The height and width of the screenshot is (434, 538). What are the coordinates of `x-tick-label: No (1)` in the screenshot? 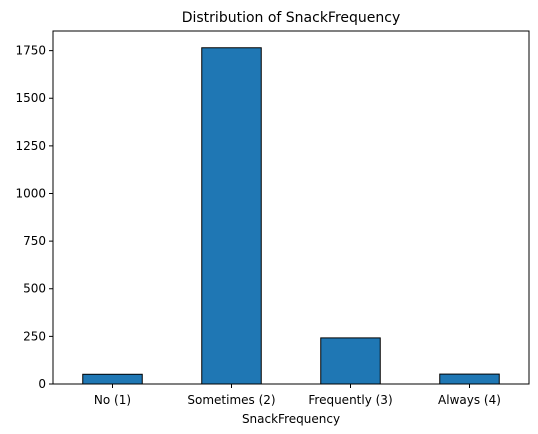 It's located at (112, 400).